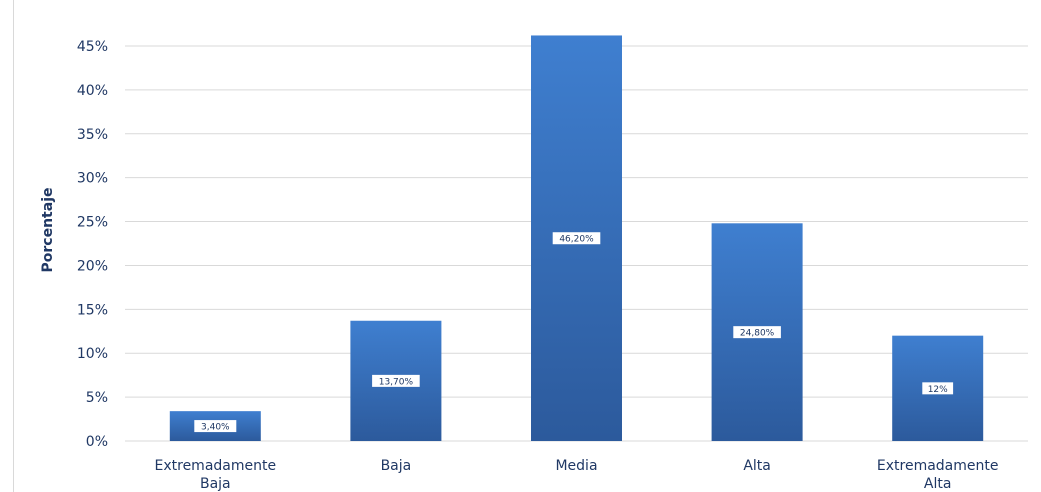 This screenshot has height=492, width=1041. I want to click on data-label: 13,70%, so click(396, 382).